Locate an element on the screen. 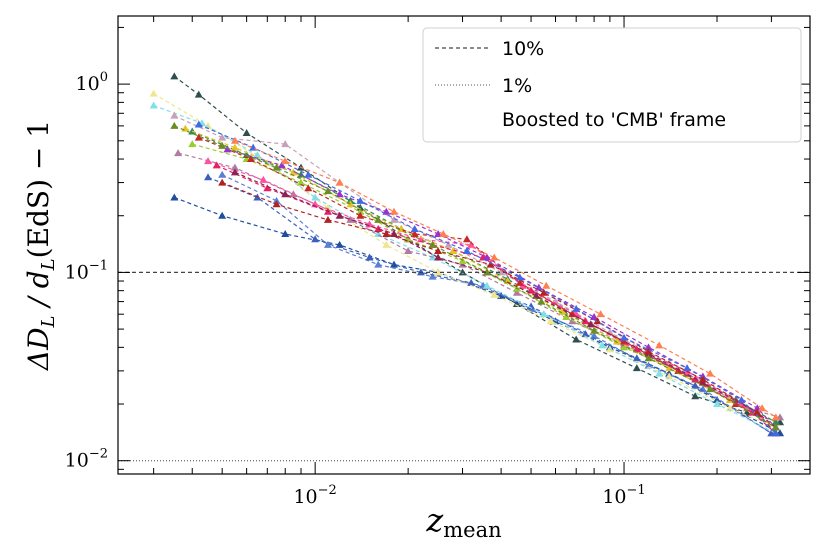 This screenshot has width=830, height=554. y-tick-label: 10⁰ is located at coordinates (92, 82).